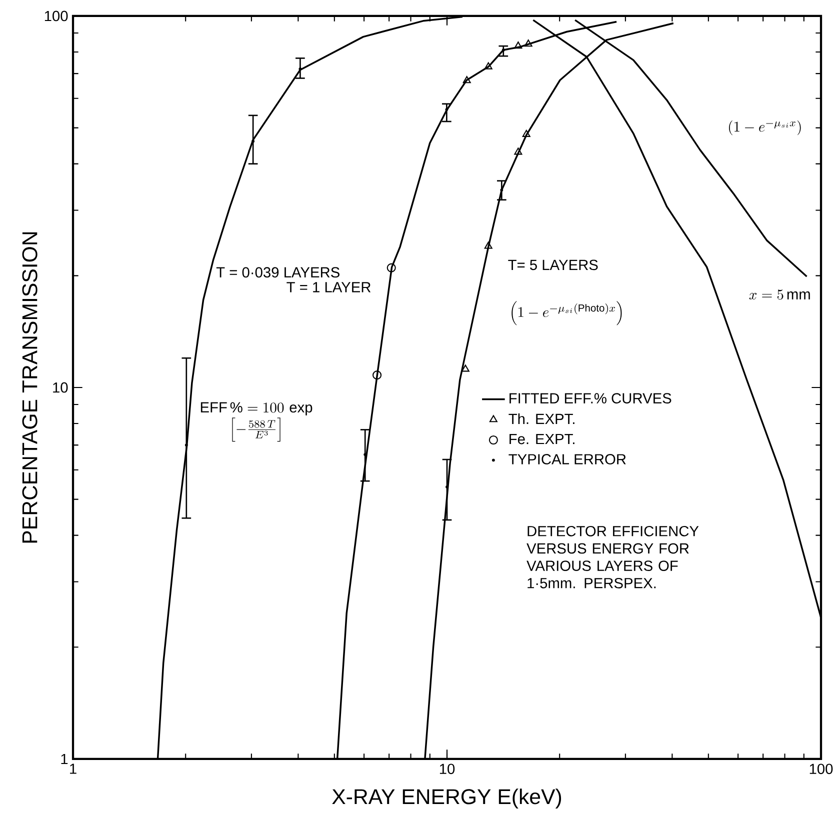 This screenshot has height=834, width=838. Describe the element at coordinates (256, 422) in the screenshot. I see `annotation: $\begin{array}{c}\mathrm{EFF}\,\% = 100\,\exp\\ \left[-\frac{588\,T}{E^{3}}\right]\end{array}$` at that location.